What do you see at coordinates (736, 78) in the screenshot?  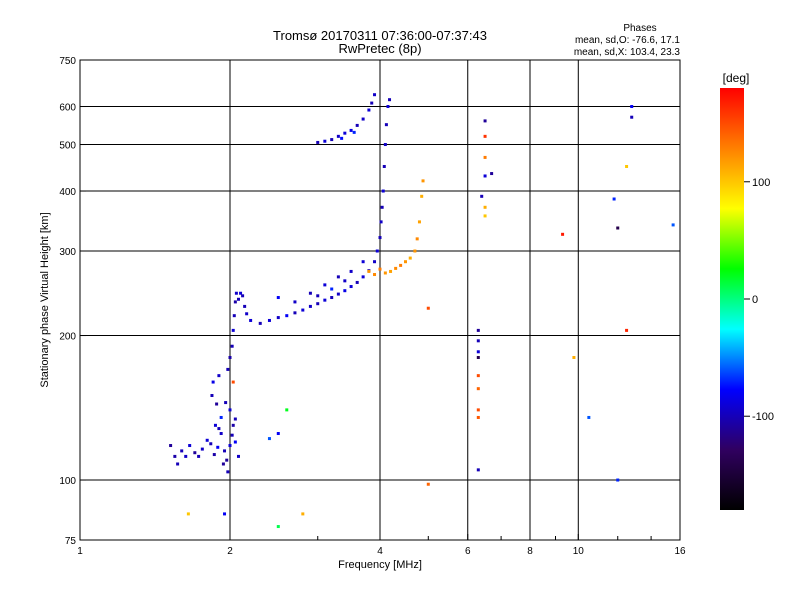 I see `colorbar-label: [deg]` at bounding box center [736, 78].